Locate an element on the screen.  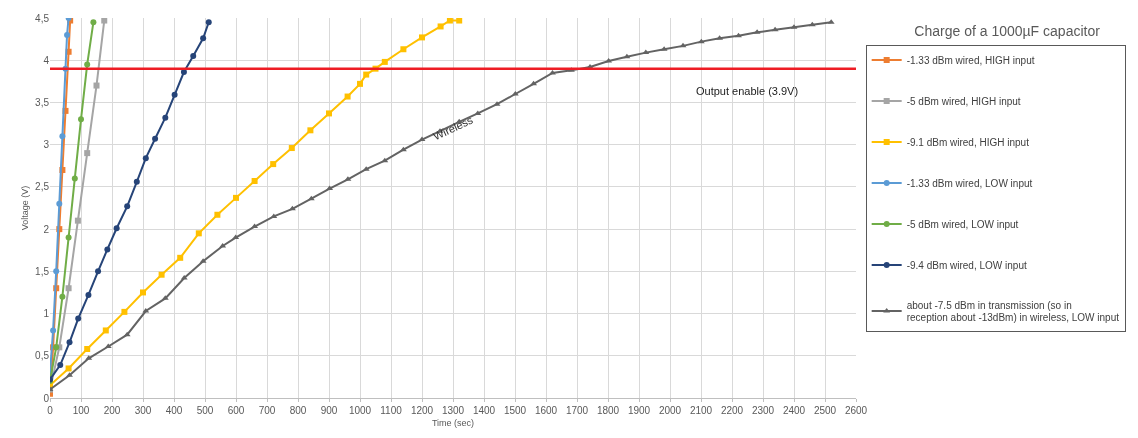
legend-label: -1.33 dBm wired, LOW input is located at coordinates (969, 183).